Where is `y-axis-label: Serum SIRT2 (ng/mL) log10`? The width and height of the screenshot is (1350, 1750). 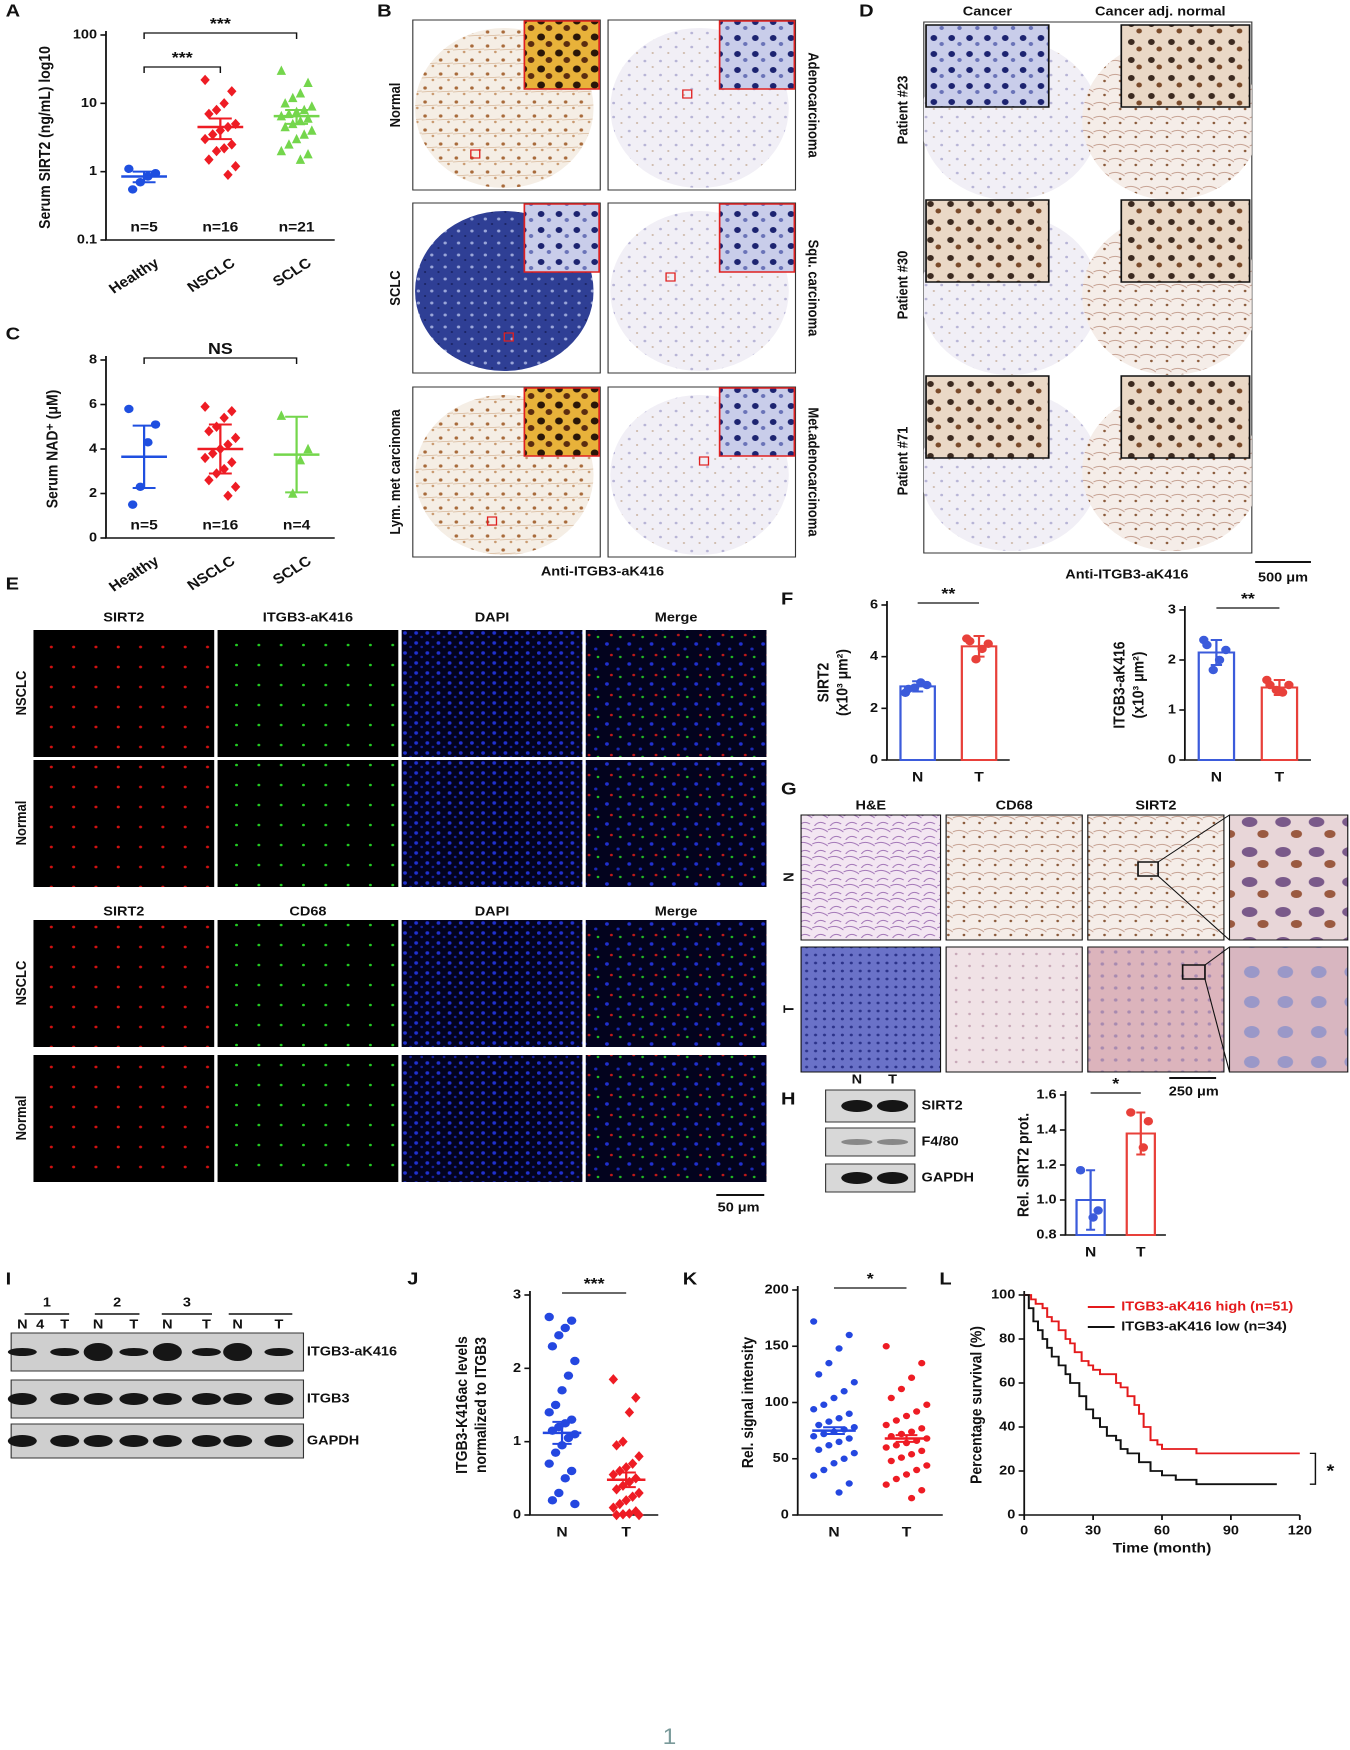 y-axis-label: Serum SIRT2 (ng/mL) log10 is located at coordinates (45, 137).